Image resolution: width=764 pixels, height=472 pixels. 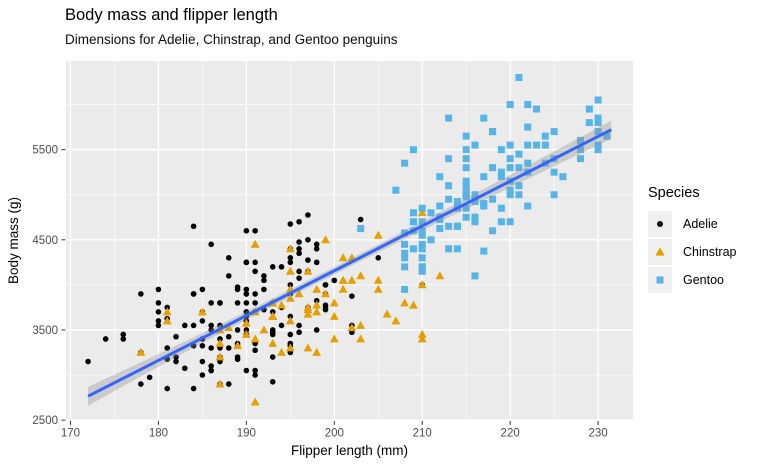 What do you see at coordinates (45, 151) in the screenshot?
I see `y-tick-label: 5500` at bounding box center [45, 151].